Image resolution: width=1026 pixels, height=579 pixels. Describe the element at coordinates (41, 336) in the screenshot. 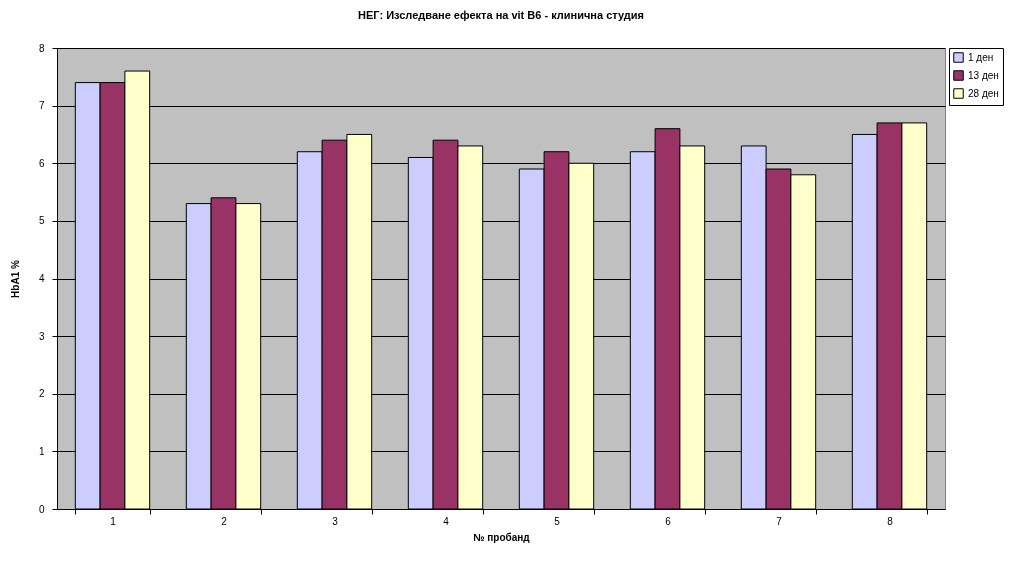

I see `y-tick-label: 3` at that location.